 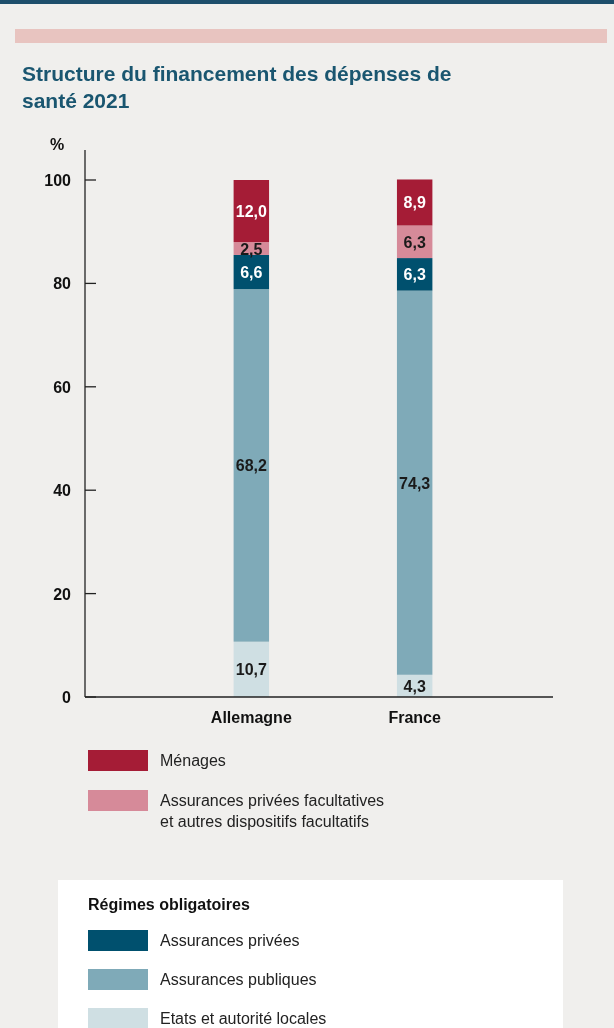 I want to click on legend-label: Assurances publiques, so click(x=238, y=979).